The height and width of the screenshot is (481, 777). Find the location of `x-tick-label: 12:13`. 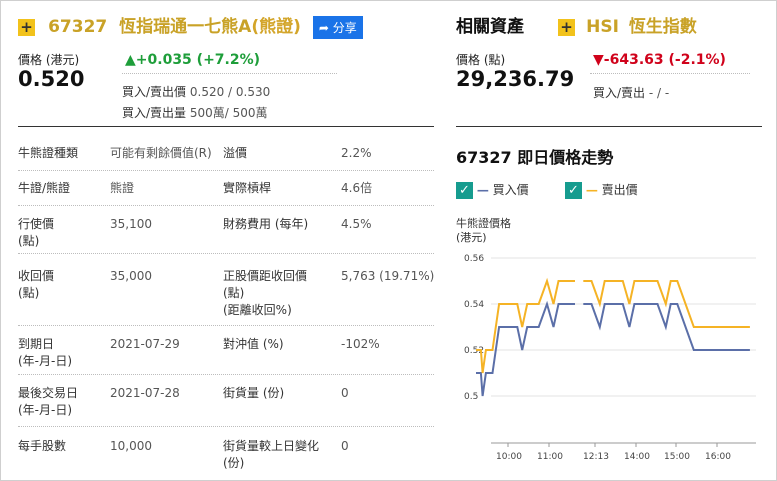

x-tick-label: 12:13 is located at coordinates (596, 457).